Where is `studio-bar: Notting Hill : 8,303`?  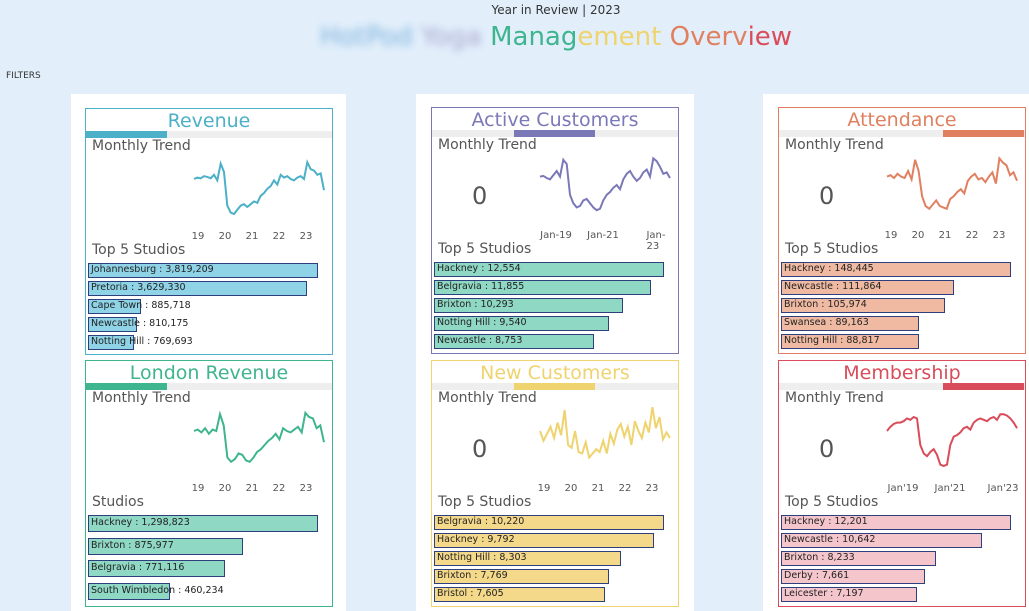
studio-bar: Notting Hill : 8,303 is located at coordinates (554, 558).